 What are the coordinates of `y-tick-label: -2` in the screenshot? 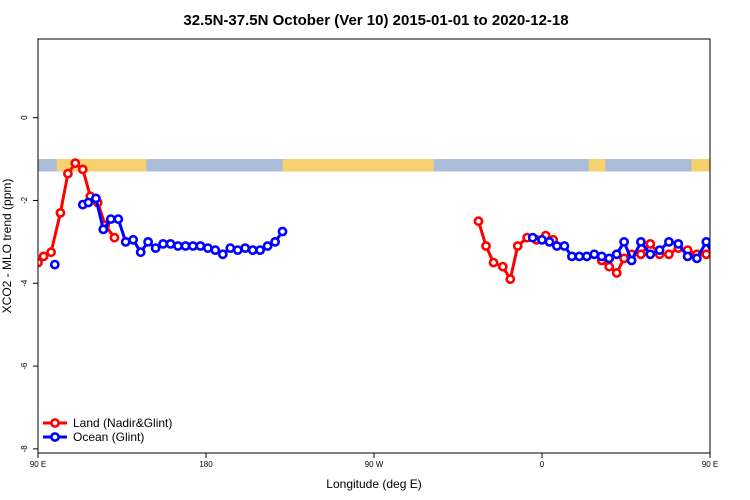 It's located at (24, 200).